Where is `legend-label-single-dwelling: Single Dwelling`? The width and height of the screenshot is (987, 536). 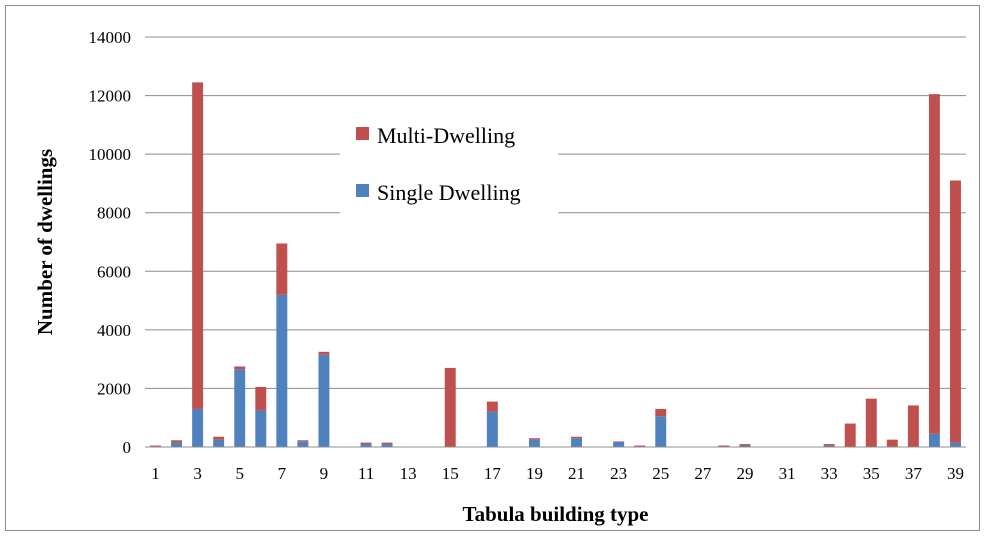
legend-label-single-dwelling: Single Dwelling is located at coordinates (449, 192).